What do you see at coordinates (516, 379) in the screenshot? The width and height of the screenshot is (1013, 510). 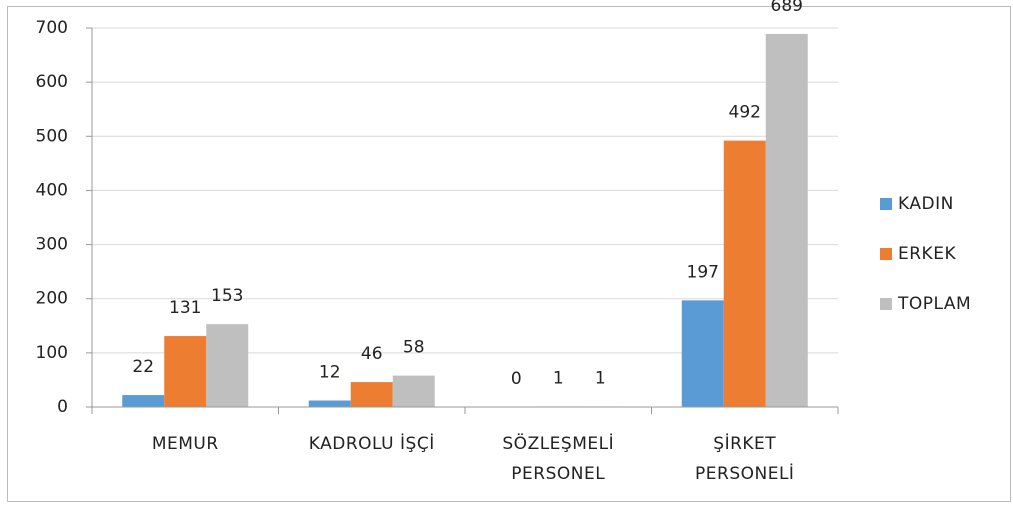 I see `value-label: 0` at bounding box center [516, 379].